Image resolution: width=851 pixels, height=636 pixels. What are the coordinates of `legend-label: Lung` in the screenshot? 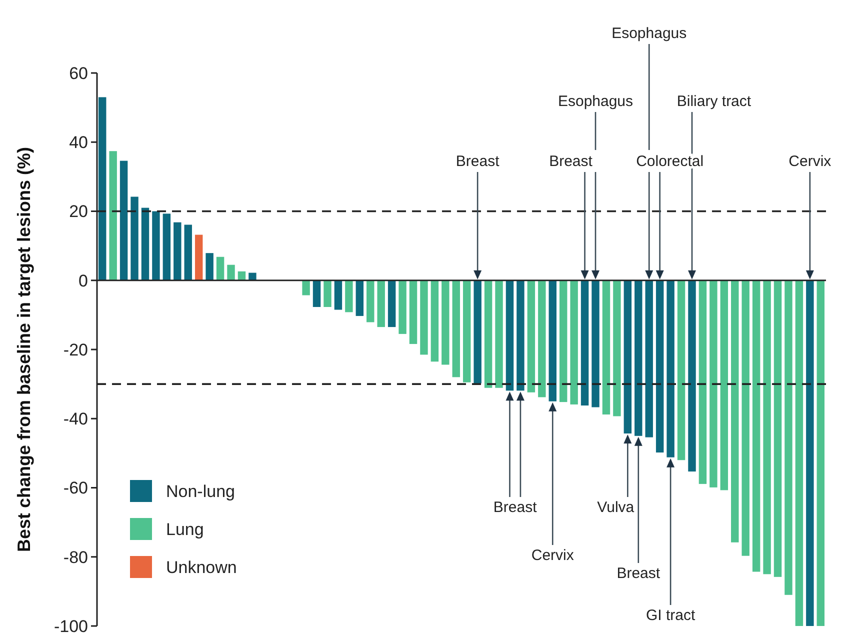 It's located at (185, 529).